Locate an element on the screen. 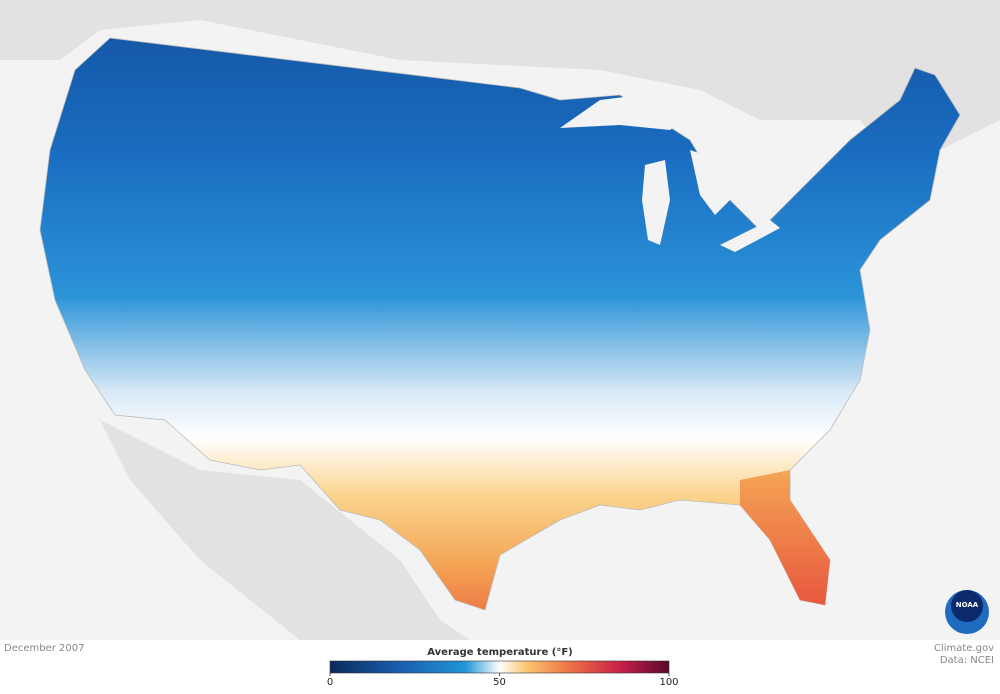 Image resolution: width=1000 pixels, height=694 pixels. lake-michigan is located at coordinates (656, 202).